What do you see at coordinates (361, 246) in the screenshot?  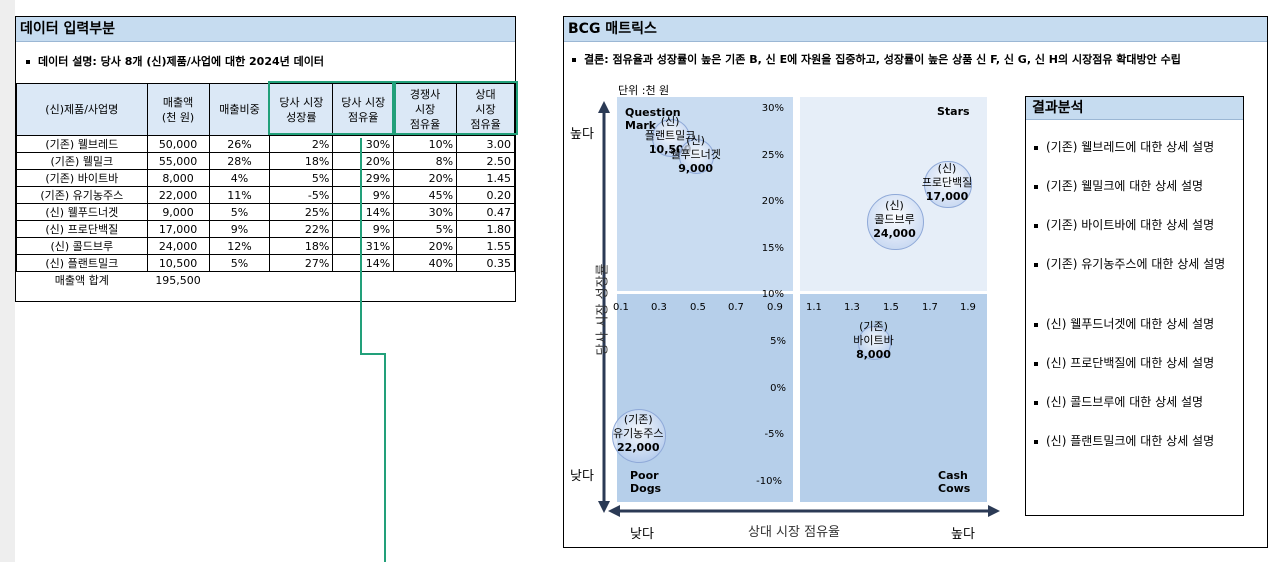 I see `connector-line` at bounding box center [361, 246].